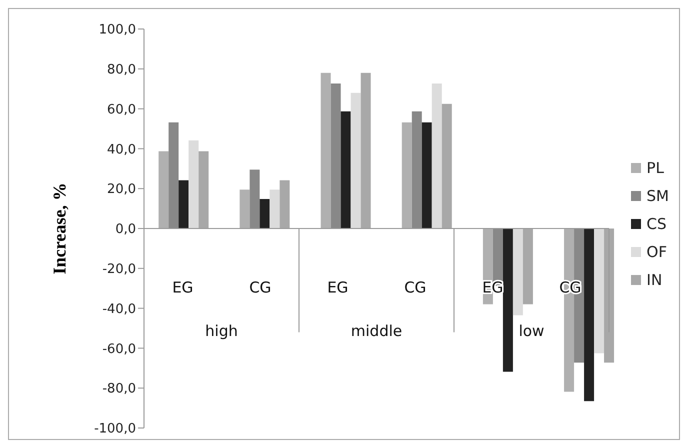 This screenshot has width=692, height=448. Describe the element at coordinates (119, 349) in the screenshot. I see `y-tick-label: -60,0` at that location.